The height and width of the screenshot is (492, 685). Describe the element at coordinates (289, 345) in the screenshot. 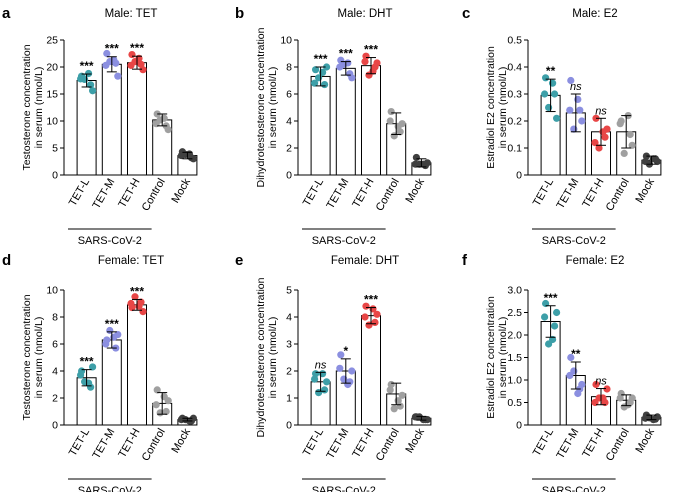

I see `y-tick-label: 3` at that location.